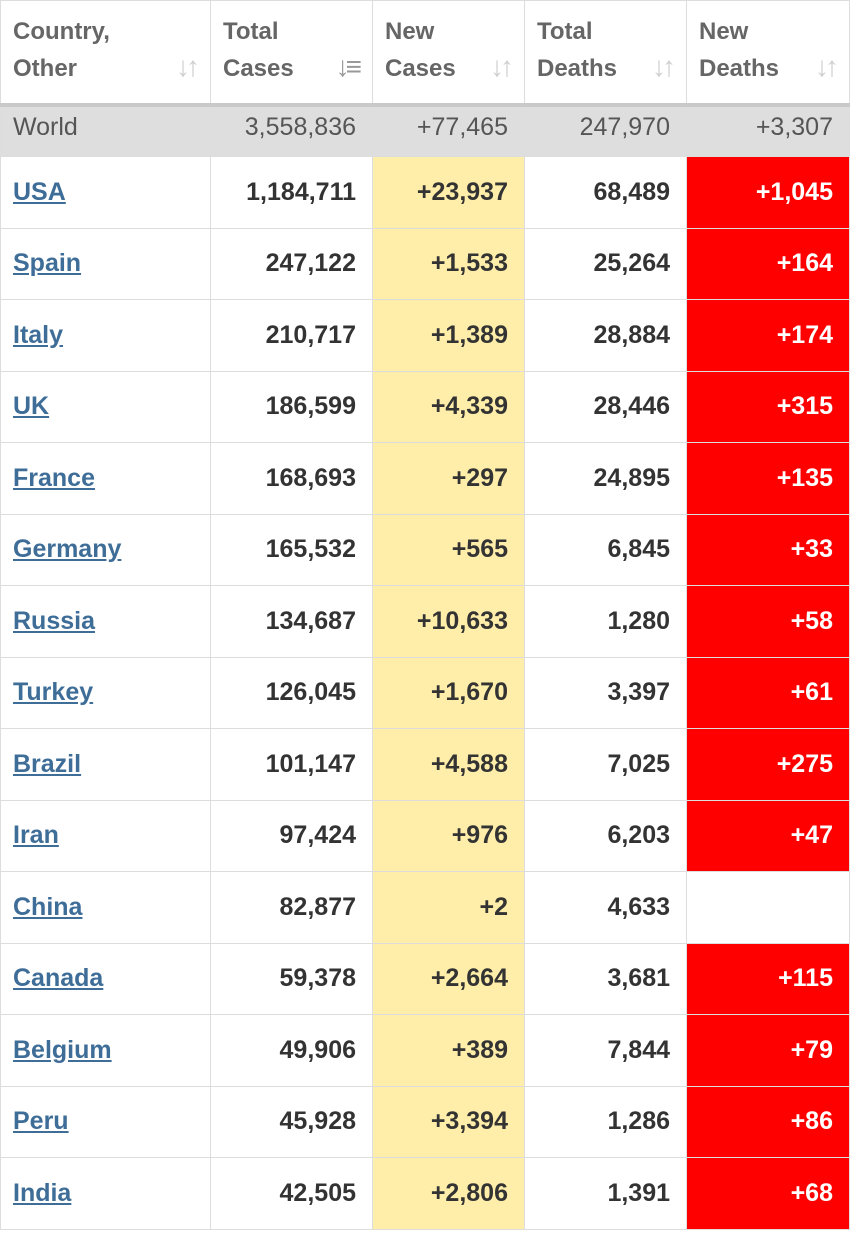 This screenshot has height=1234, width=850. What do you see at coordinates (448, 406) in the screenshot?
I see `new-cases-cell: +4,339` at bounding box center [448, 406].